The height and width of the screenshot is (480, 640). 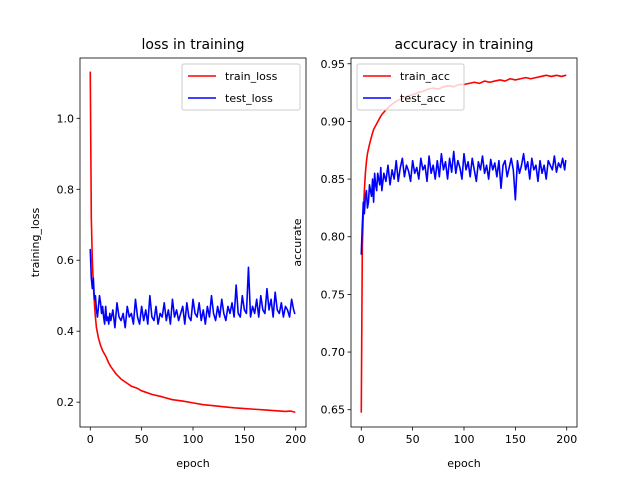 I want to click on y-tick-label: 0.6, so click(x=66, y=260).